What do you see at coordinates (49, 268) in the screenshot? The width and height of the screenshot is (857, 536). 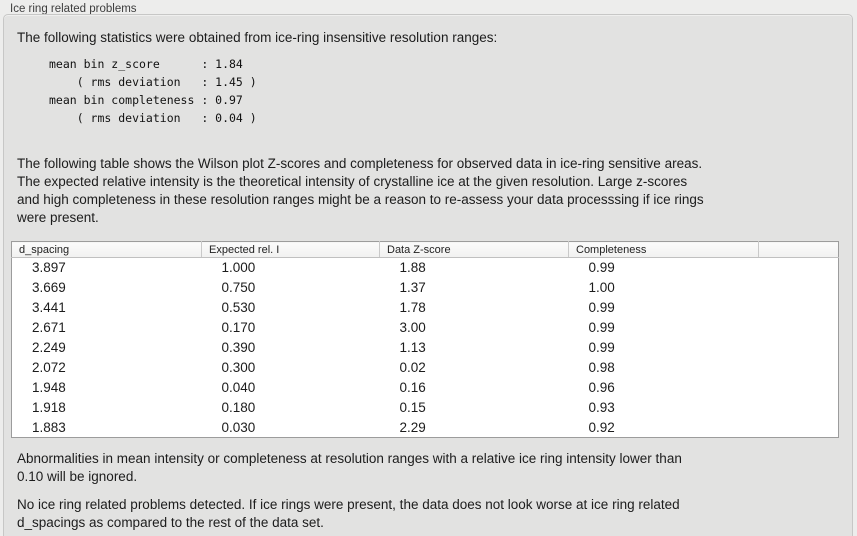 I see `table-cell: 3.897` at bounding box center [49, 268].